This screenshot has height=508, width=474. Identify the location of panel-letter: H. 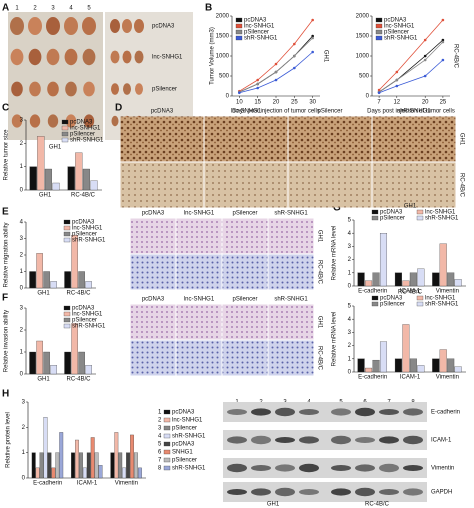
(5, 394).